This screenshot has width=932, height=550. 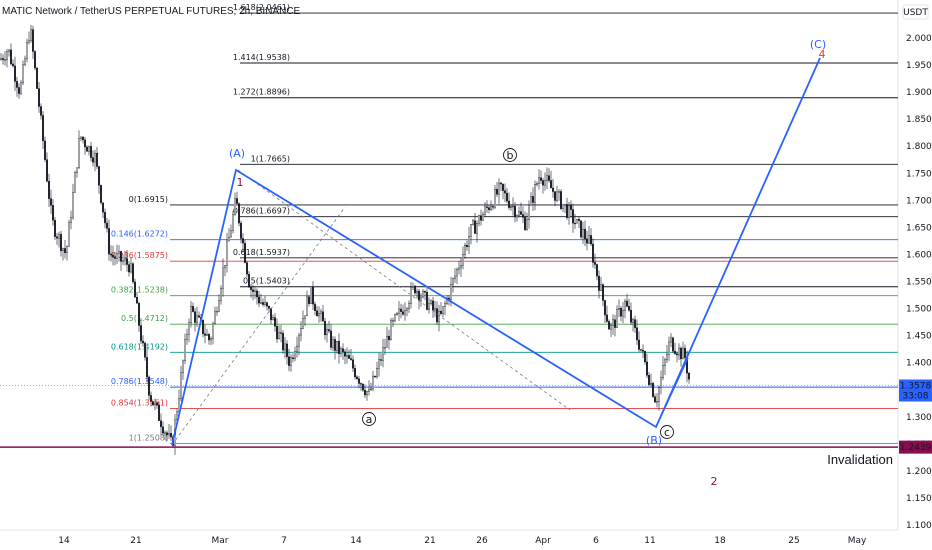 I want to click on wave-label-A: (A), so click(x=237, y=153).